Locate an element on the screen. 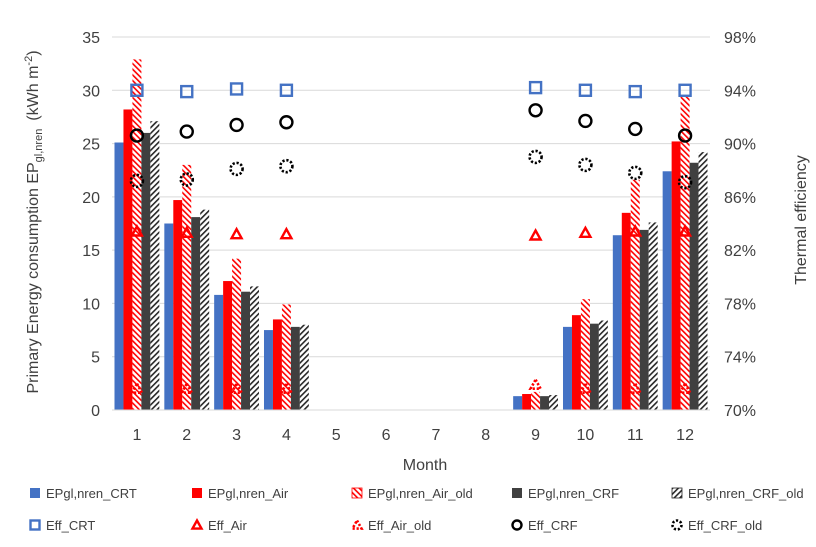  x-tick-label: 12 is located at coordinates (685, 435).